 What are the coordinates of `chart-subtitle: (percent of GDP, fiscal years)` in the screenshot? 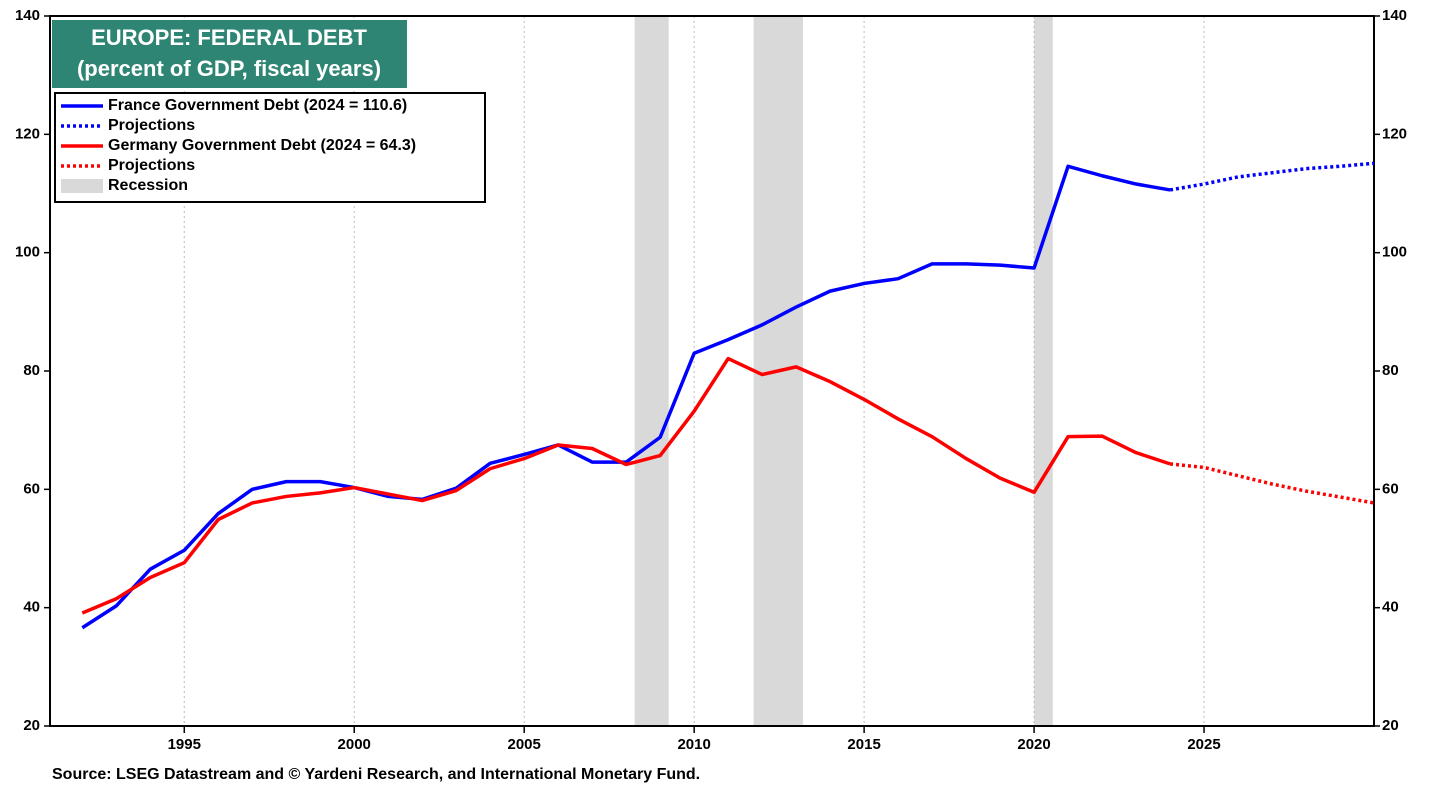 It's located at (229, 68).